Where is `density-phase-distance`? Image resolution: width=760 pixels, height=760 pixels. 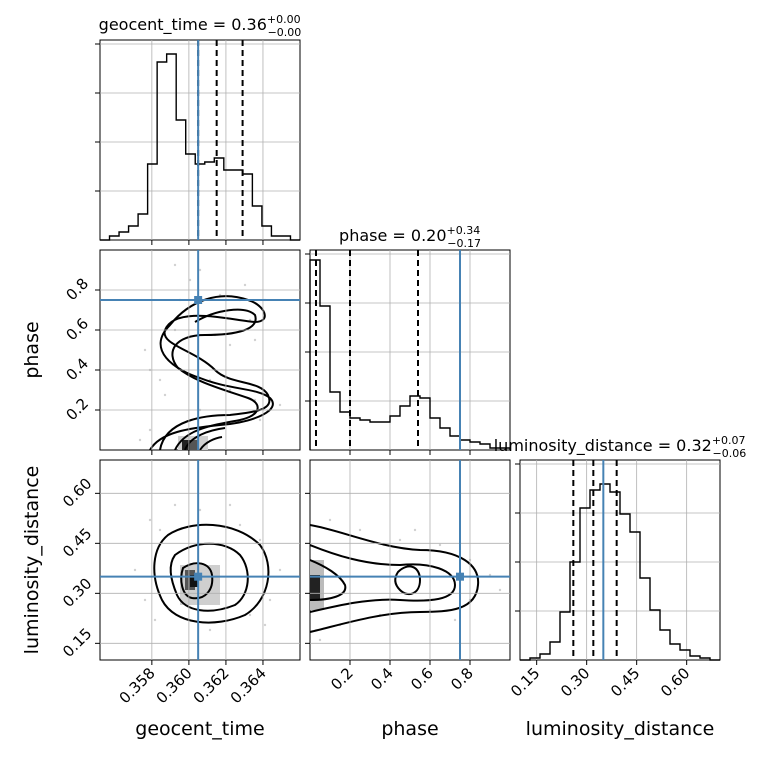 density-phase-distance is located at coordinates (406, 580).